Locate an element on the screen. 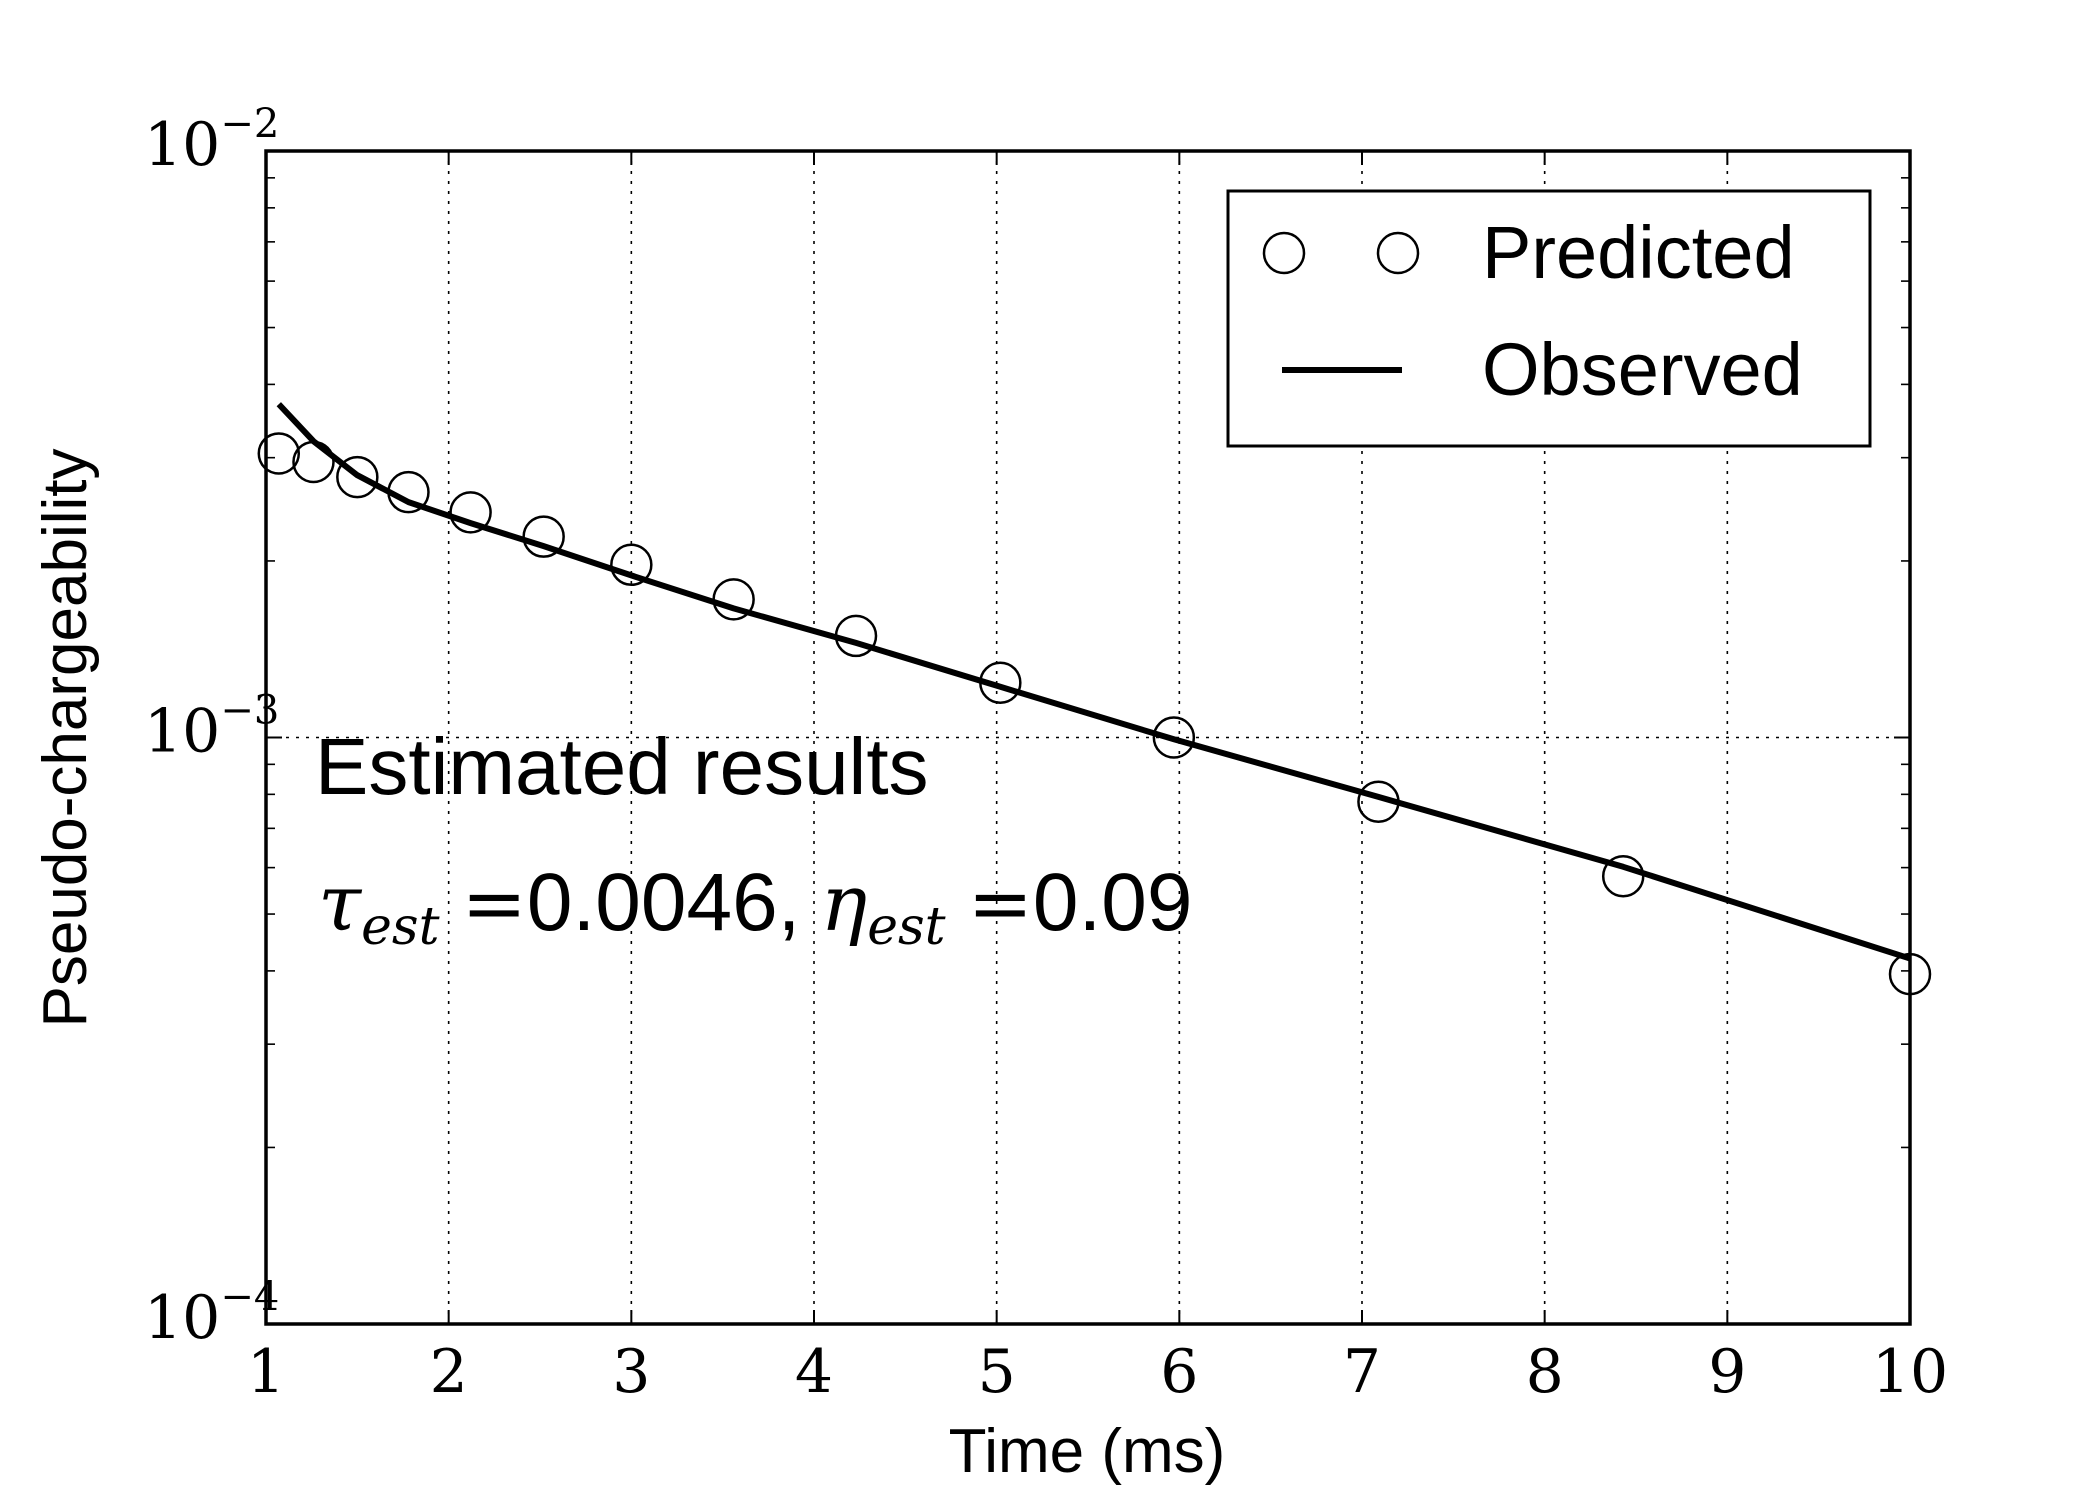 The height and width of the screenshot is (1500, 2100). x-tick-label: 10 is located at coordinates (1910, 1372).